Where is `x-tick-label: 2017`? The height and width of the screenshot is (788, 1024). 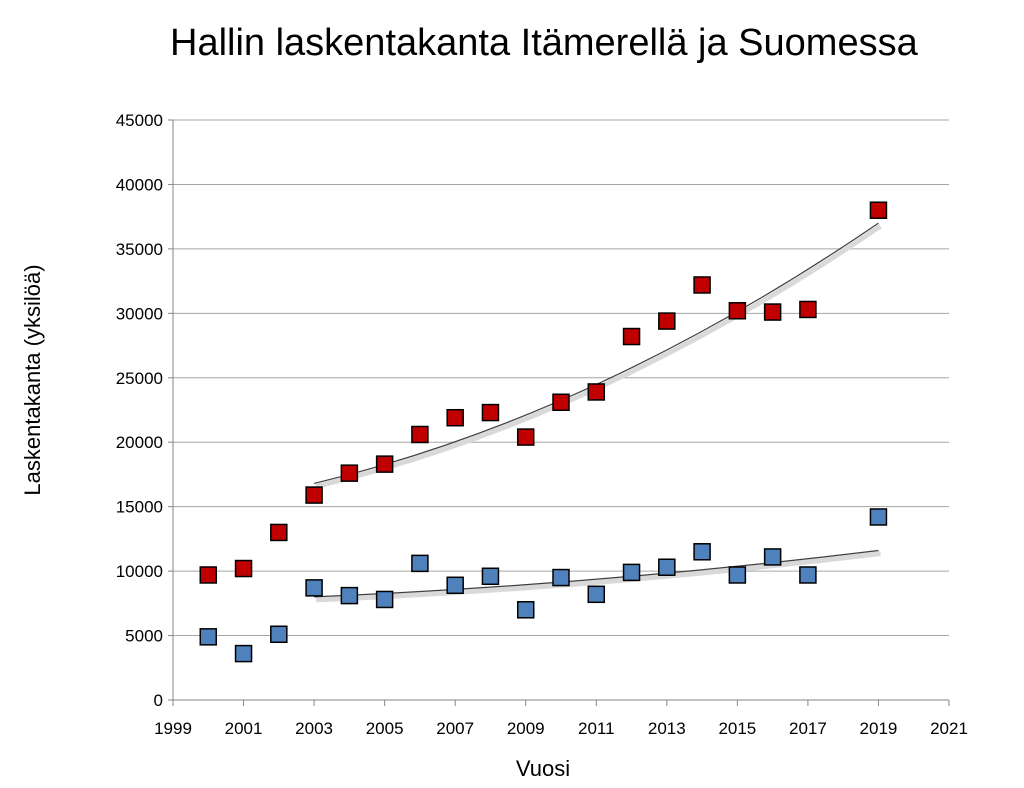 x-tick-label: 2017 is located at coordinates (808, 728).